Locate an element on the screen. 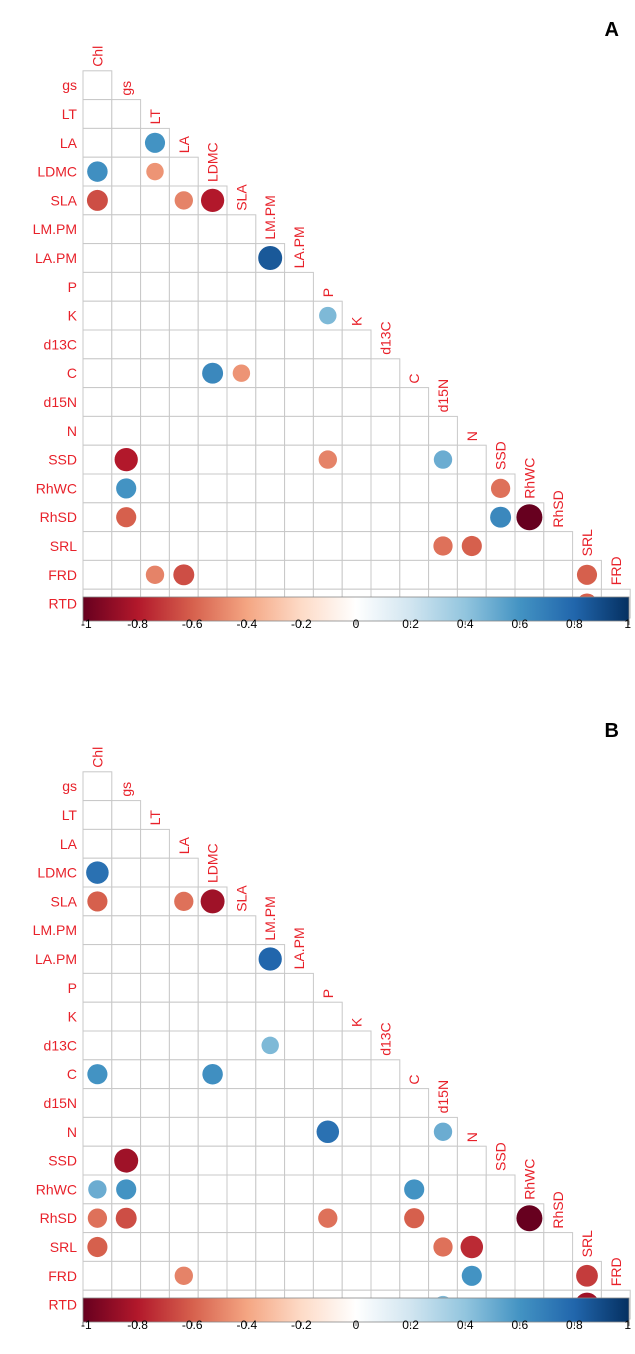 Image resolution: width=635 pixels, height=1354 pixels. diag-label-p: P is located at coordinates (328, 292).